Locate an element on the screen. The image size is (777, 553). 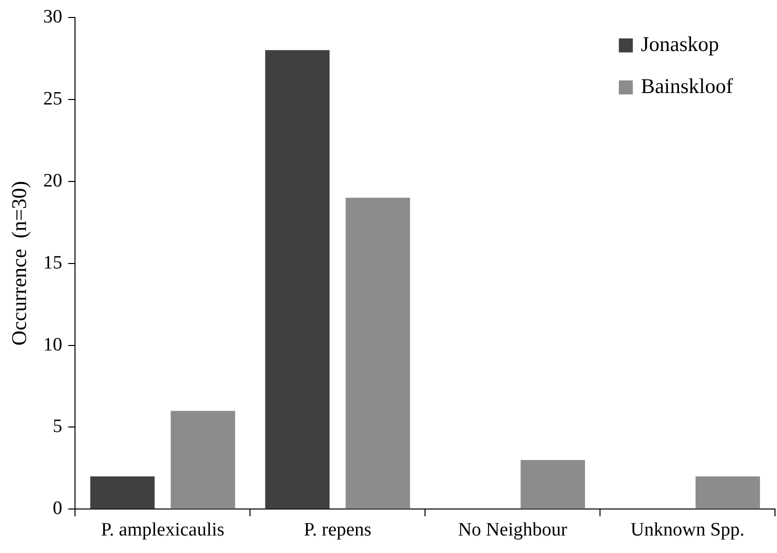
y-tick-label: 0 is located at coordinates (57, 509).